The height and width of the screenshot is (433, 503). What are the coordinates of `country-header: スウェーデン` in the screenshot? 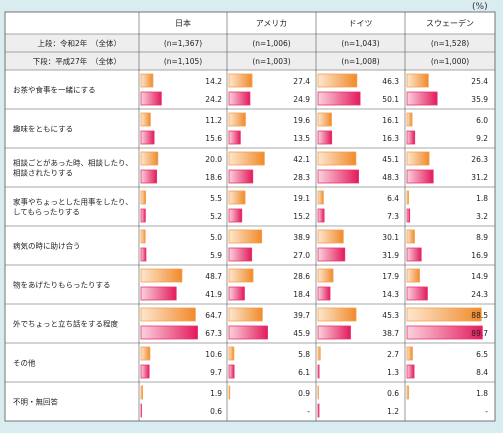 It's located at (450, 23).